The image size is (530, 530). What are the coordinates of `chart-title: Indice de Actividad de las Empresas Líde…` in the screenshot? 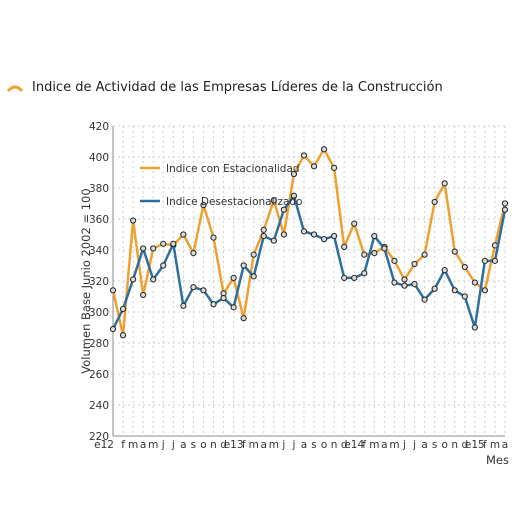 It's located at (224, 87).